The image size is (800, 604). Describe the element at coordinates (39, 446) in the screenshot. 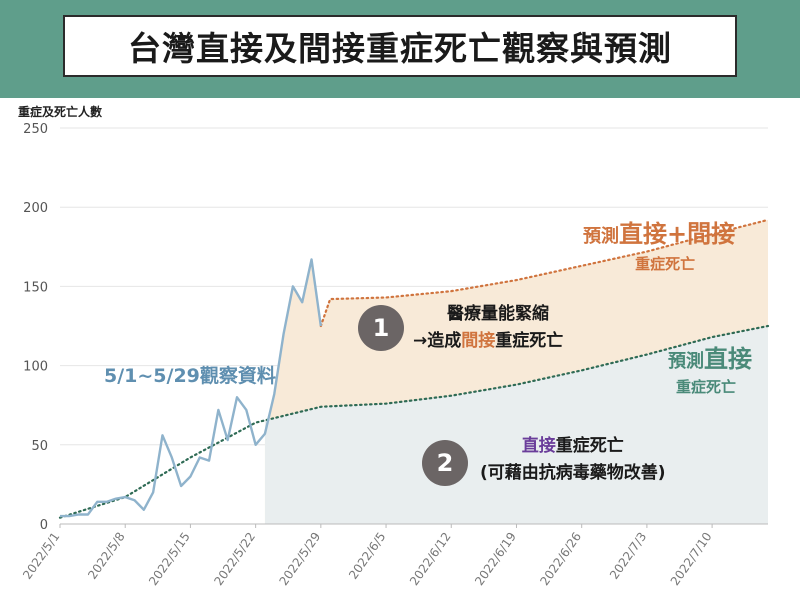

I see `y-tick-label: 50` at that location.